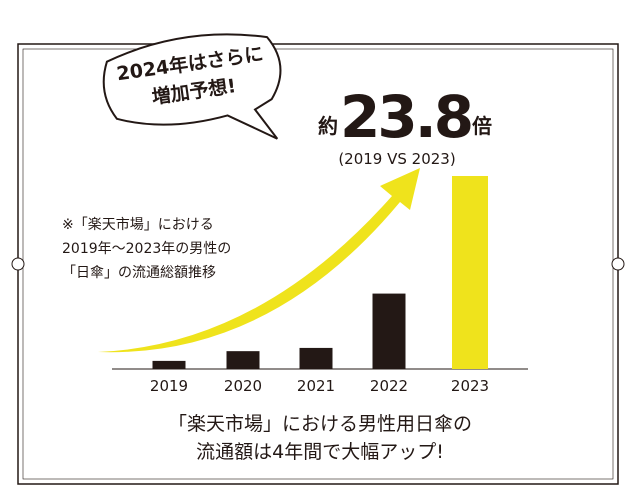 The width and height of the screenshot is (640, 500). I want to click on note: ※「楽天市場」における, so click(138, 224).